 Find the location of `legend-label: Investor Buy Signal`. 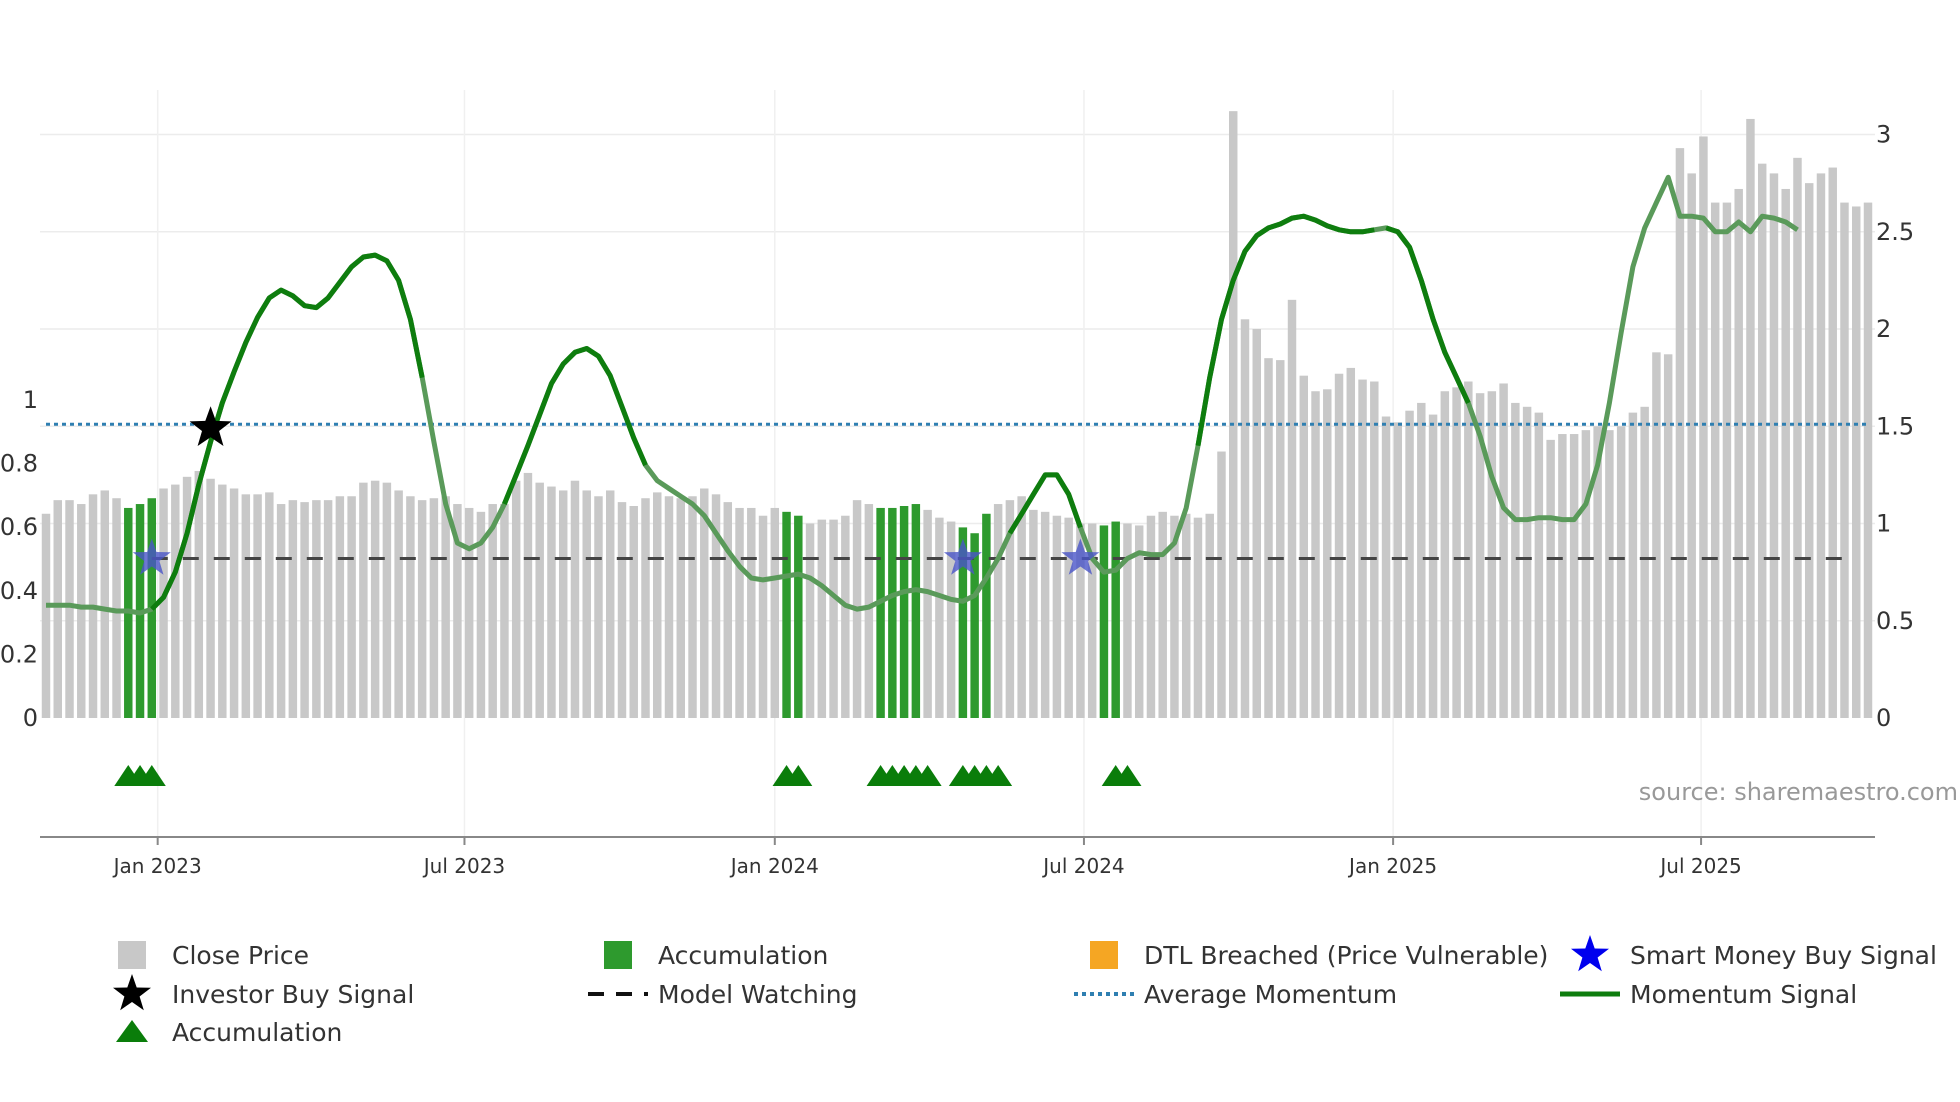

legend-label: Investor Buy Signal is located at coordinates (293, 994).